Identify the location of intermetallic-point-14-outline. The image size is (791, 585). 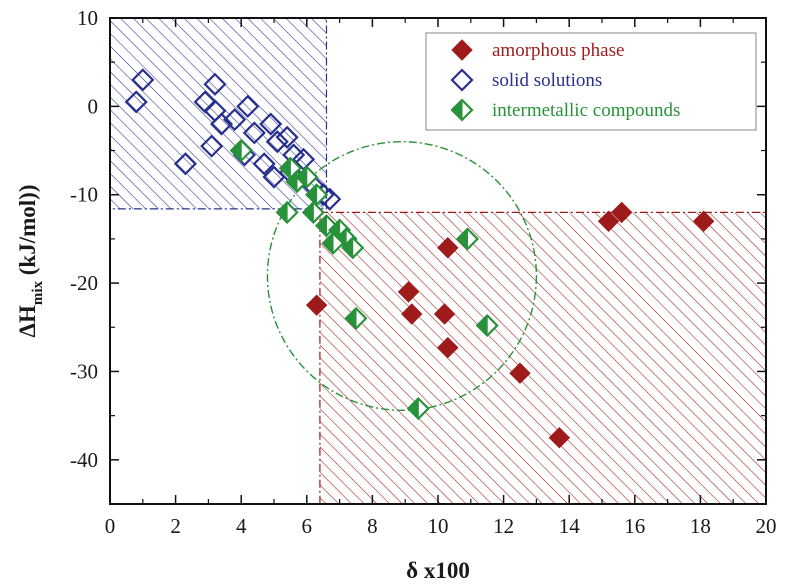
(487, 325).